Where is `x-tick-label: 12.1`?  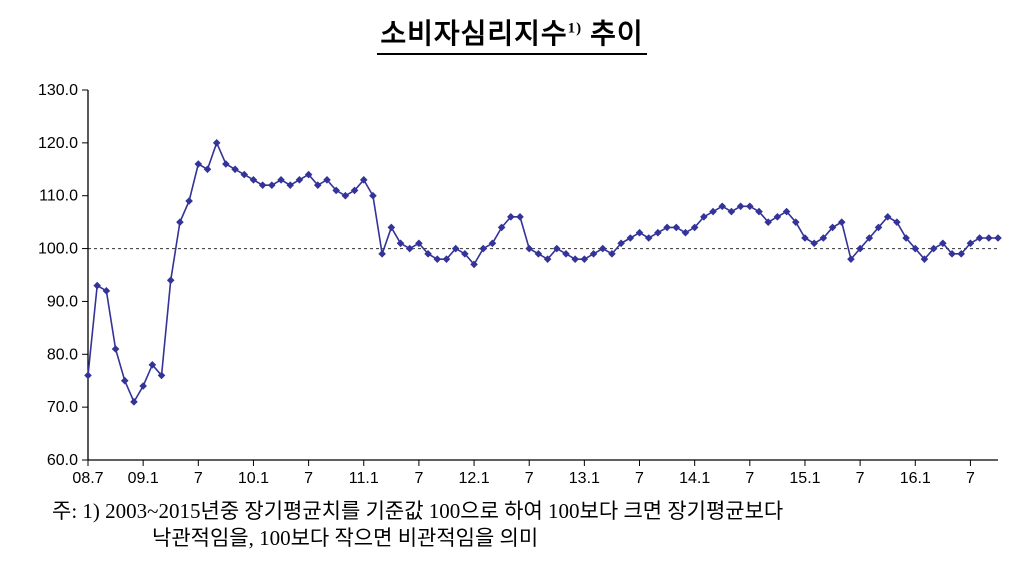 x-tick-label: 12.1 is located at coordinates (473, 478).